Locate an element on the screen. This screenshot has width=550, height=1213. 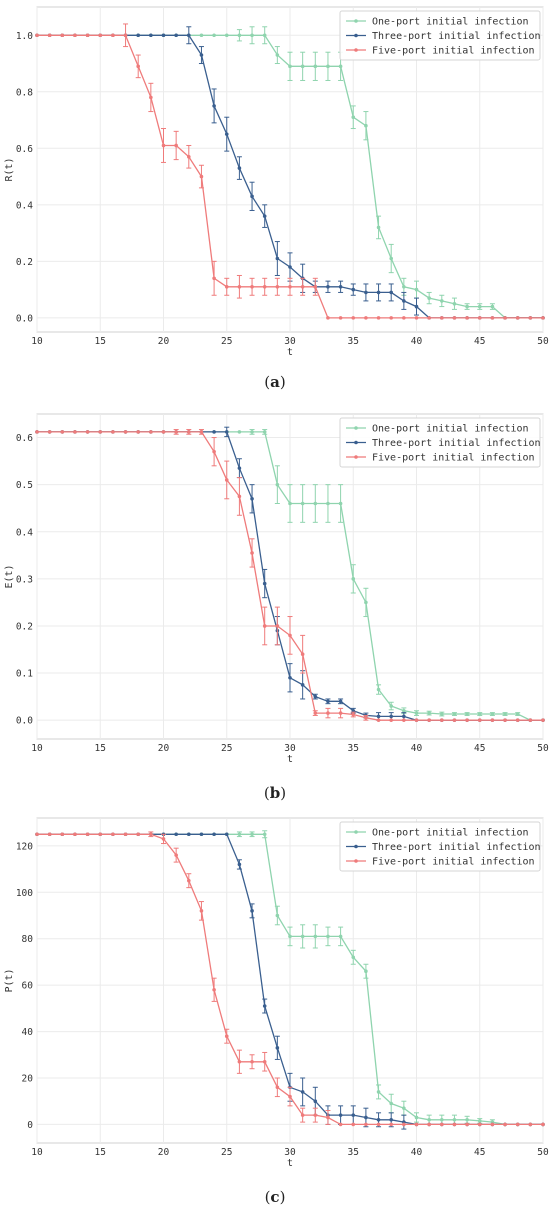
y-axis-label: R(t) is located at coordinates (9, 169).